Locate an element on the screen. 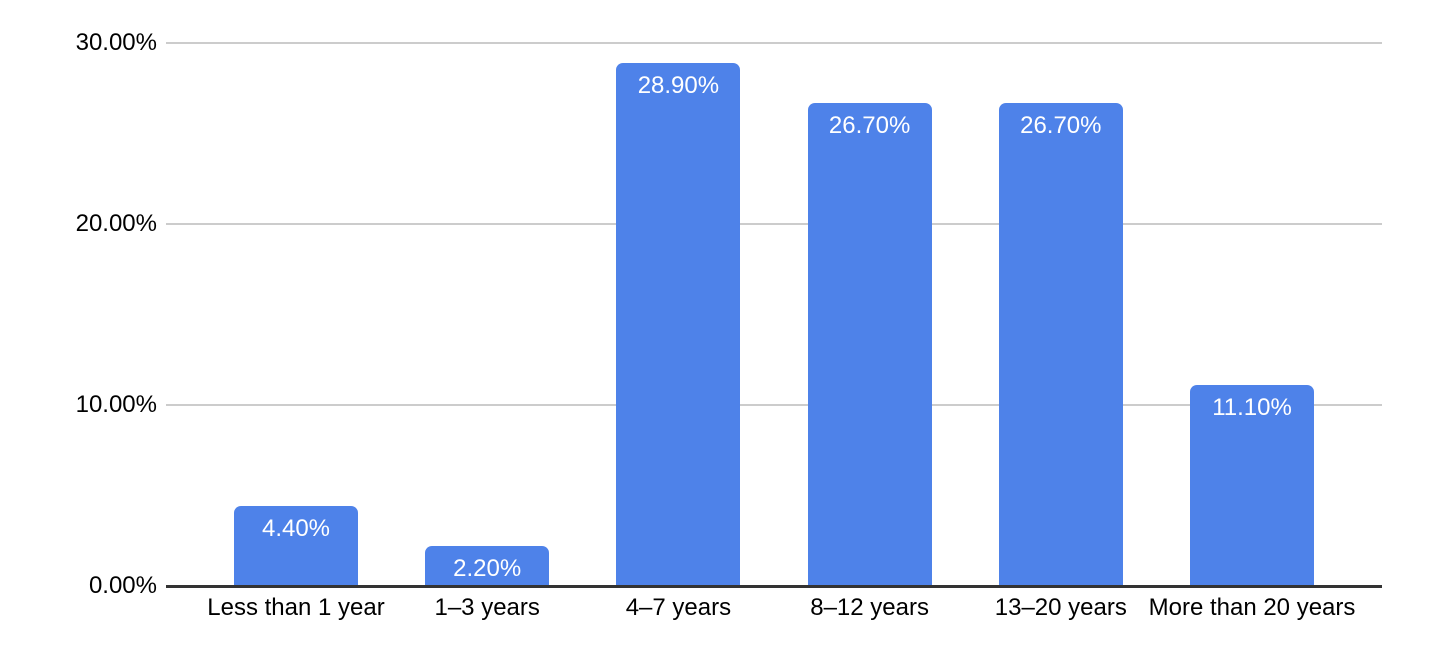 This screenshot has width=1444, height=652. category-label: 8–12 years is located at coordinates (869, 607).